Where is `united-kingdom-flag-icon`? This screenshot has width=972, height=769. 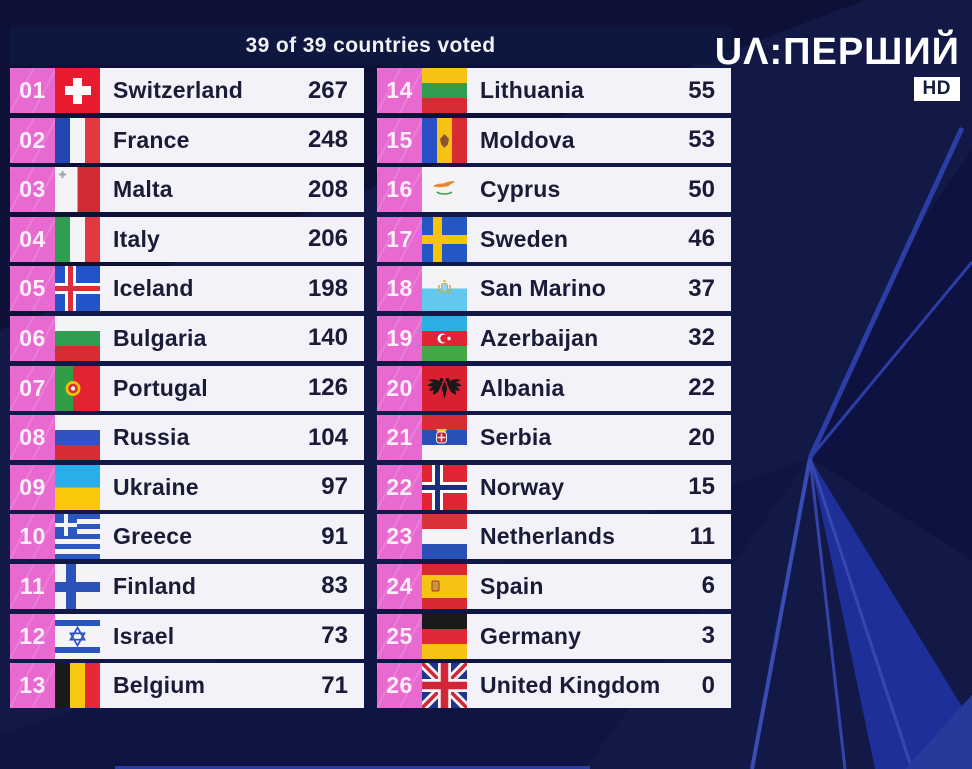 united-kingdom-flag-icon is located at coordinates (444, 686).